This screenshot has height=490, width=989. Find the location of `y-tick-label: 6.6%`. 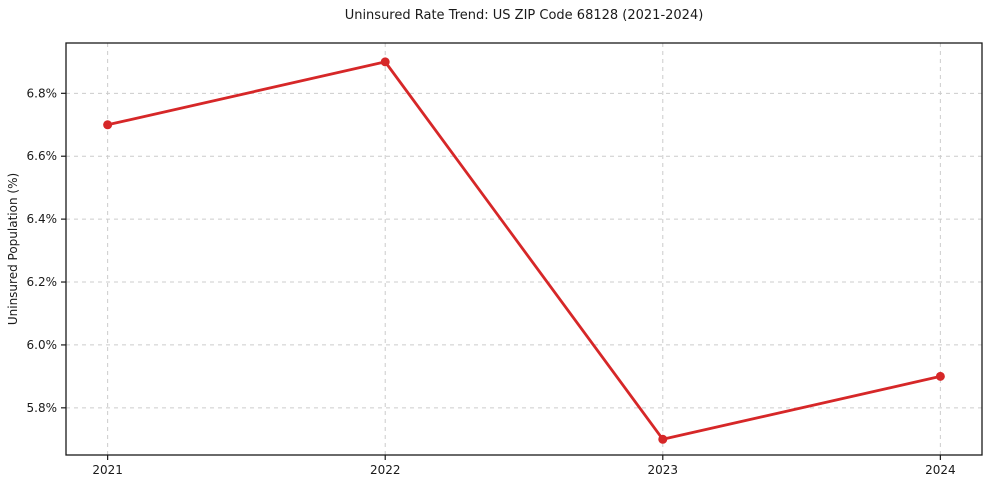

y-tick-label: 6.6% is located at coordinates (42, 156).